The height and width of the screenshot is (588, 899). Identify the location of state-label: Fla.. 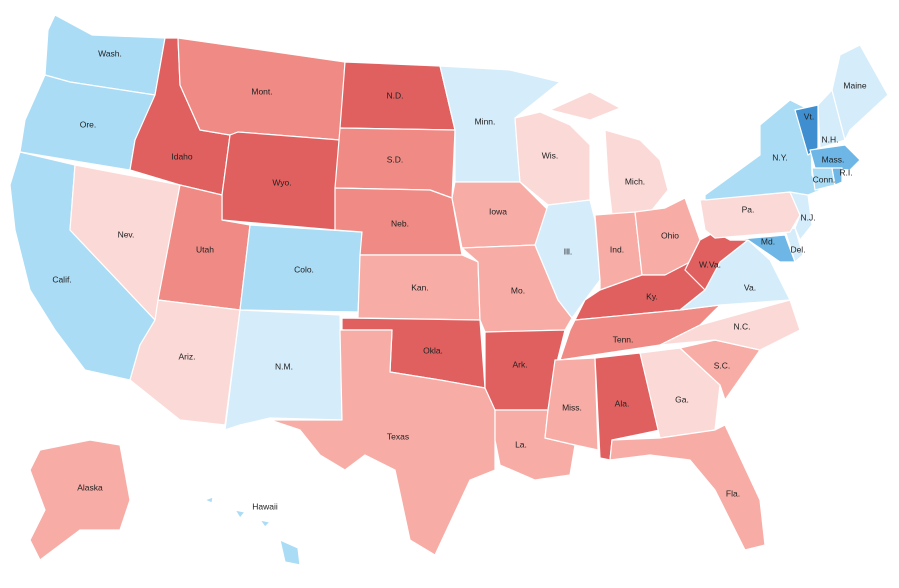
(733, 493).